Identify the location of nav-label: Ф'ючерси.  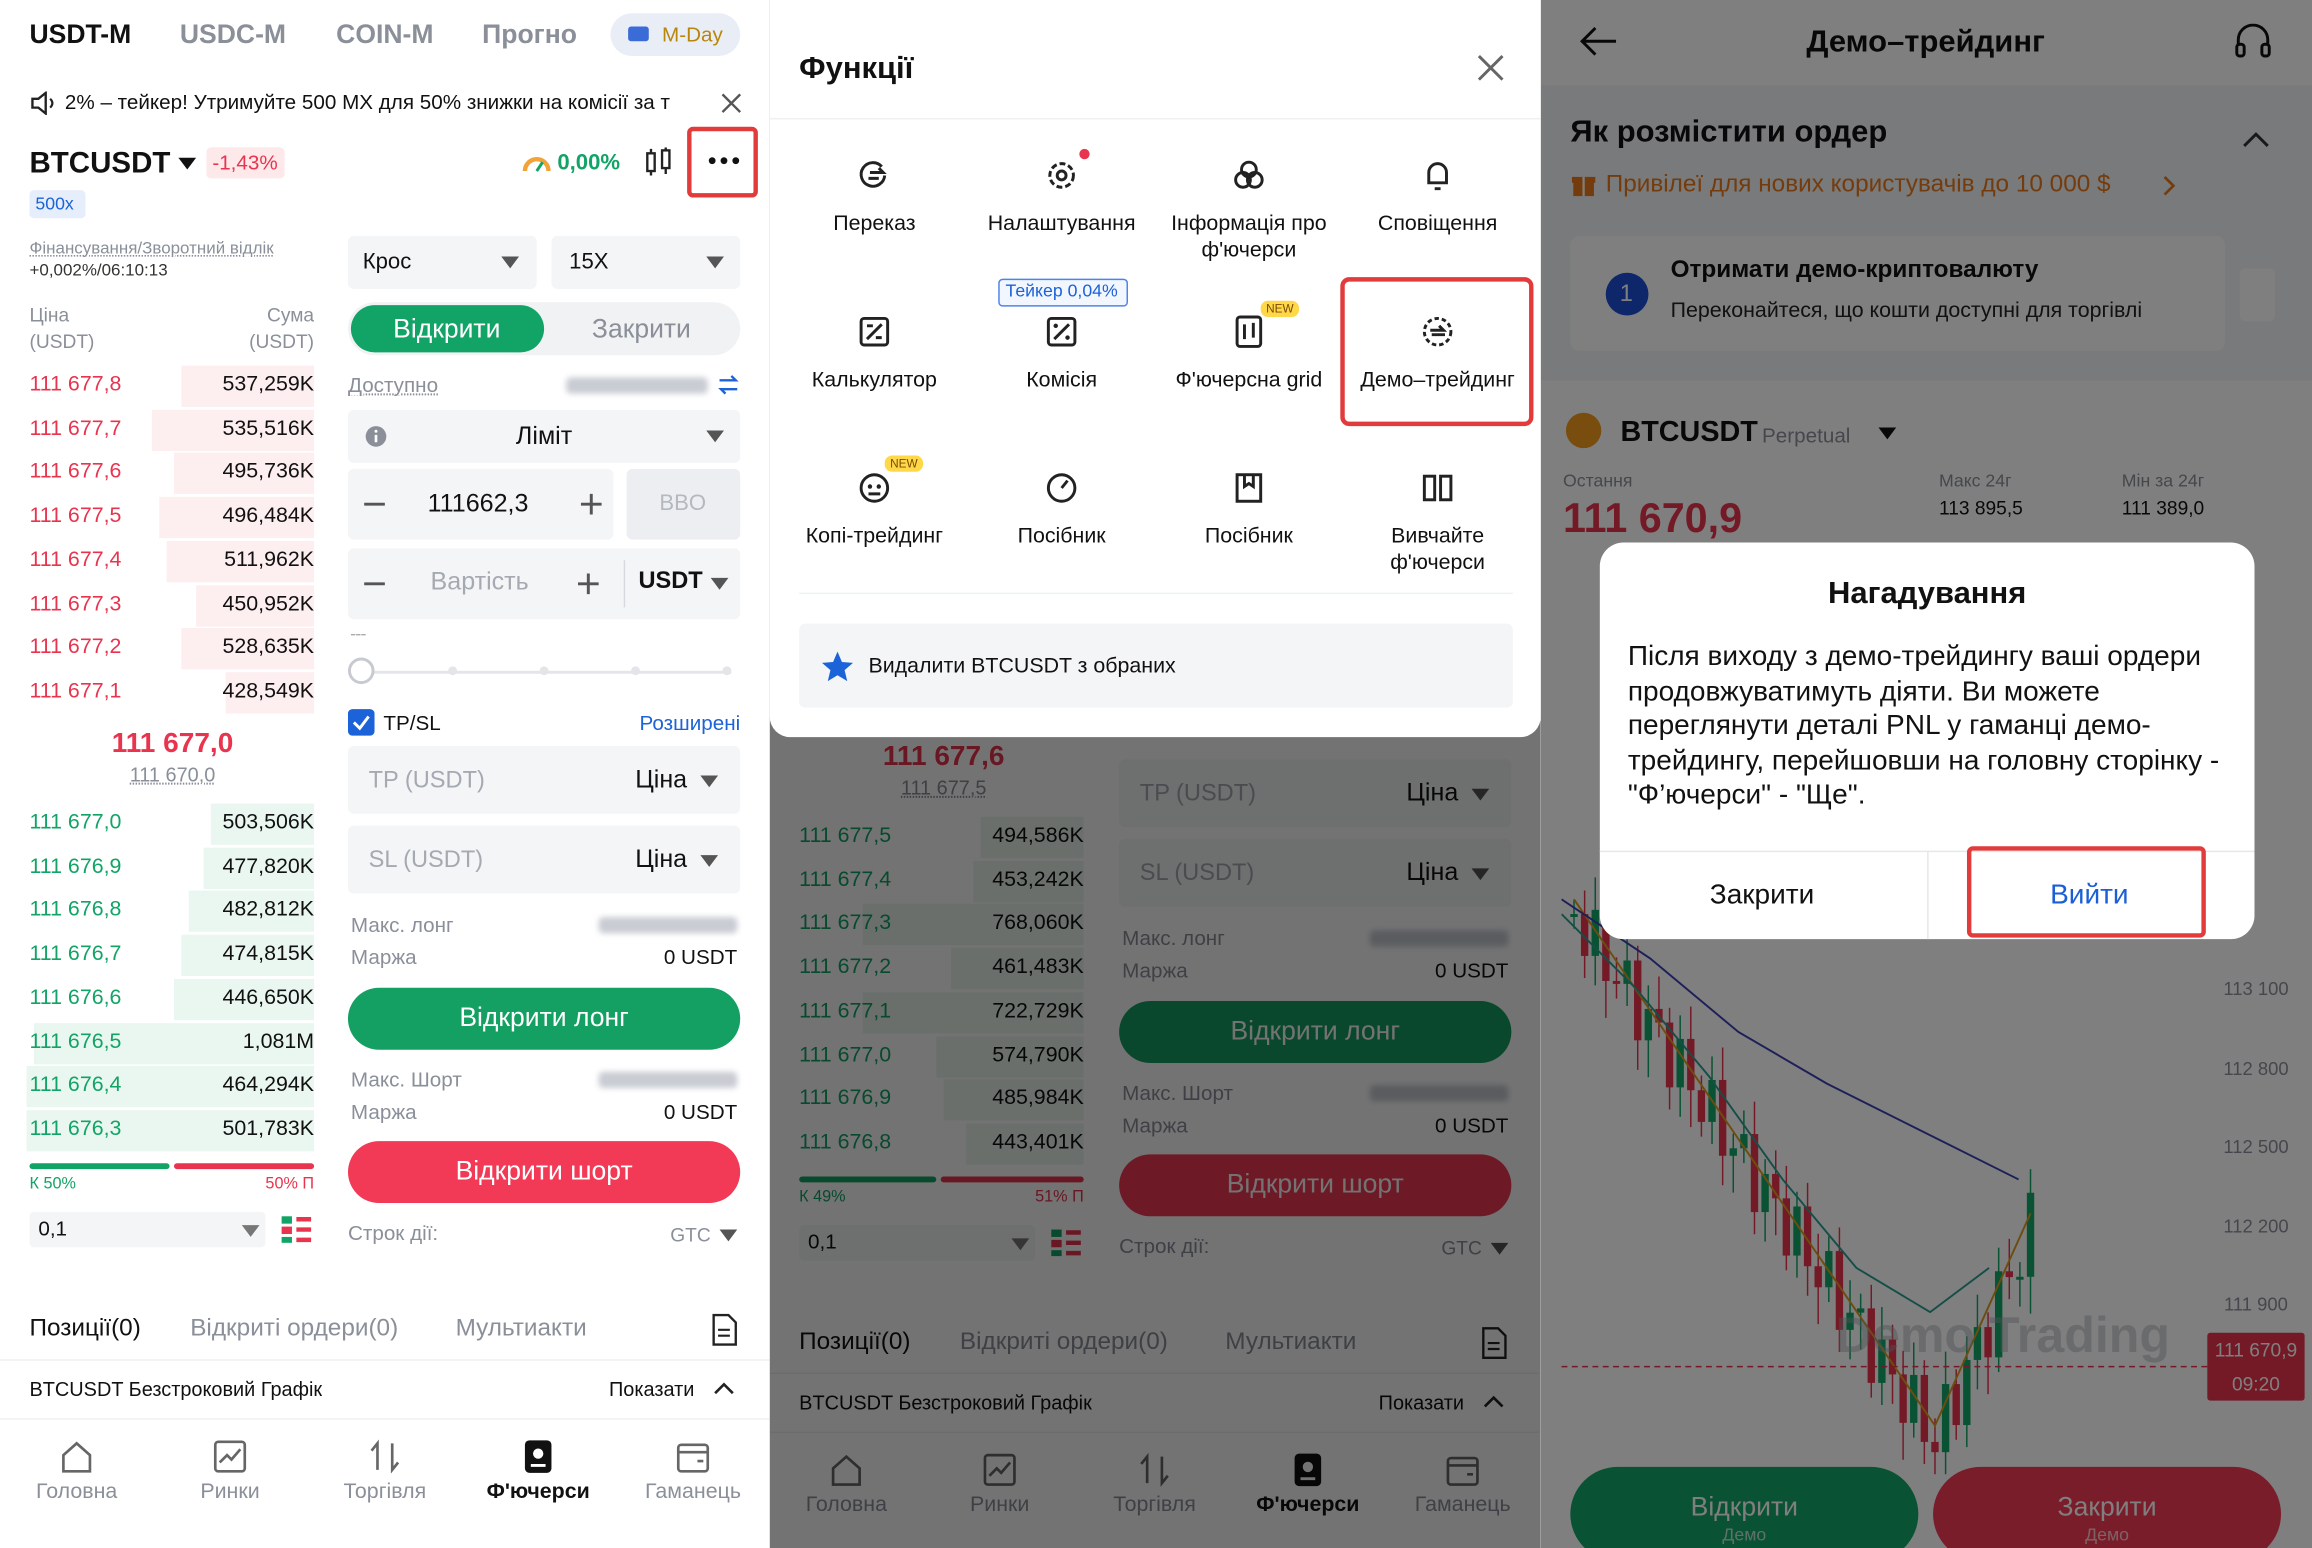
(538, 1492).